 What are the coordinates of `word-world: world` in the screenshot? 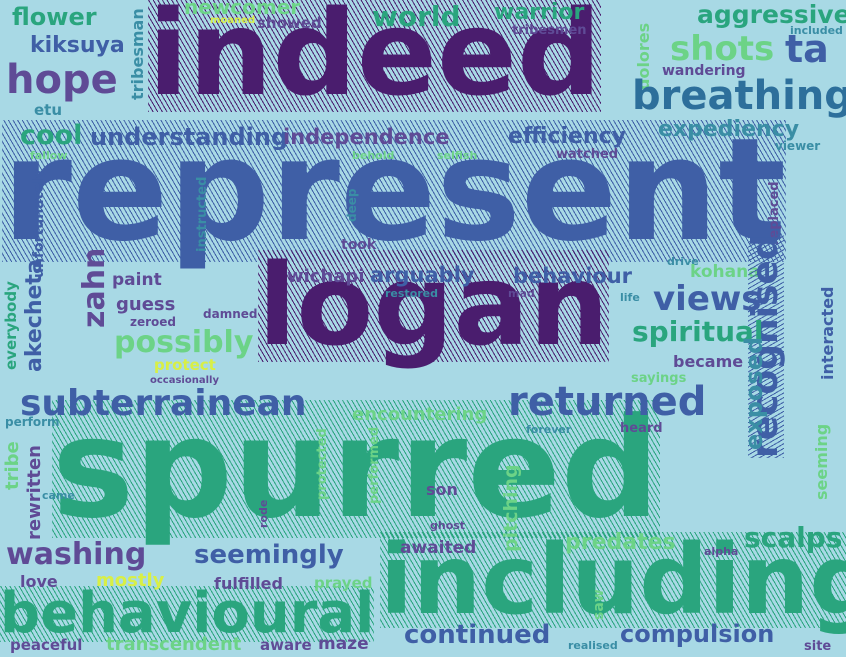 It's located at (416, 16).